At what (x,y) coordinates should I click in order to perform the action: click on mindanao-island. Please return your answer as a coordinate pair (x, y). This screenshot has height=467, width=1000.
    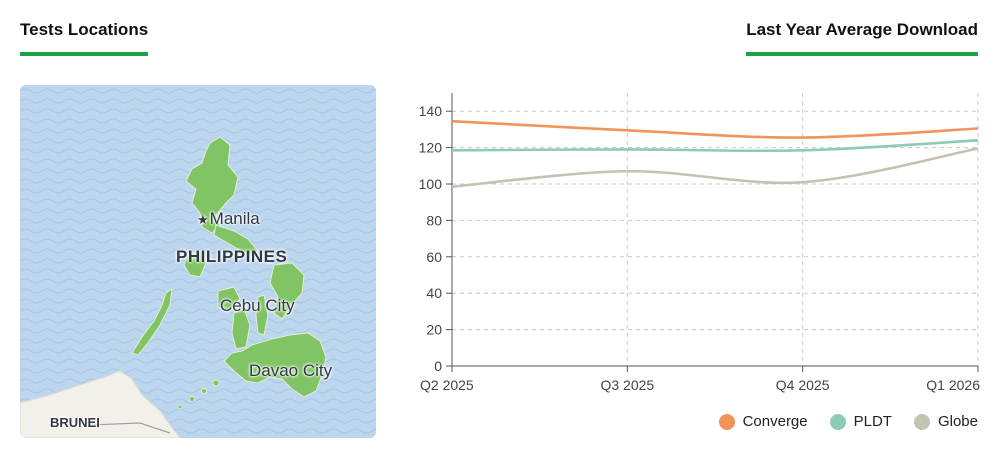
    Looking at the image, I should click on (275, 365).